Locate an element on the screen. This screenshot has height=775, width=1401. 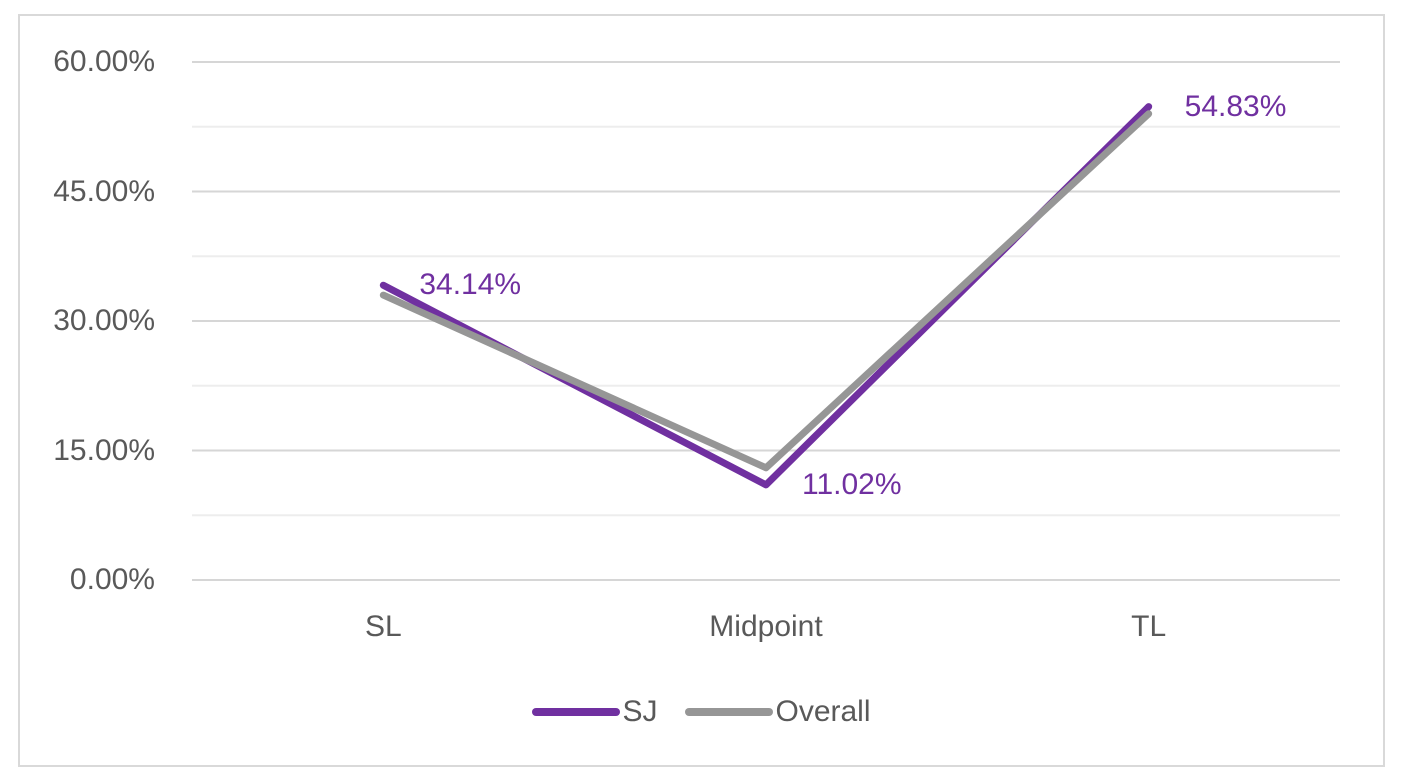
y-axis-tick-label: 45.00% is located at coordinates (104, 191).